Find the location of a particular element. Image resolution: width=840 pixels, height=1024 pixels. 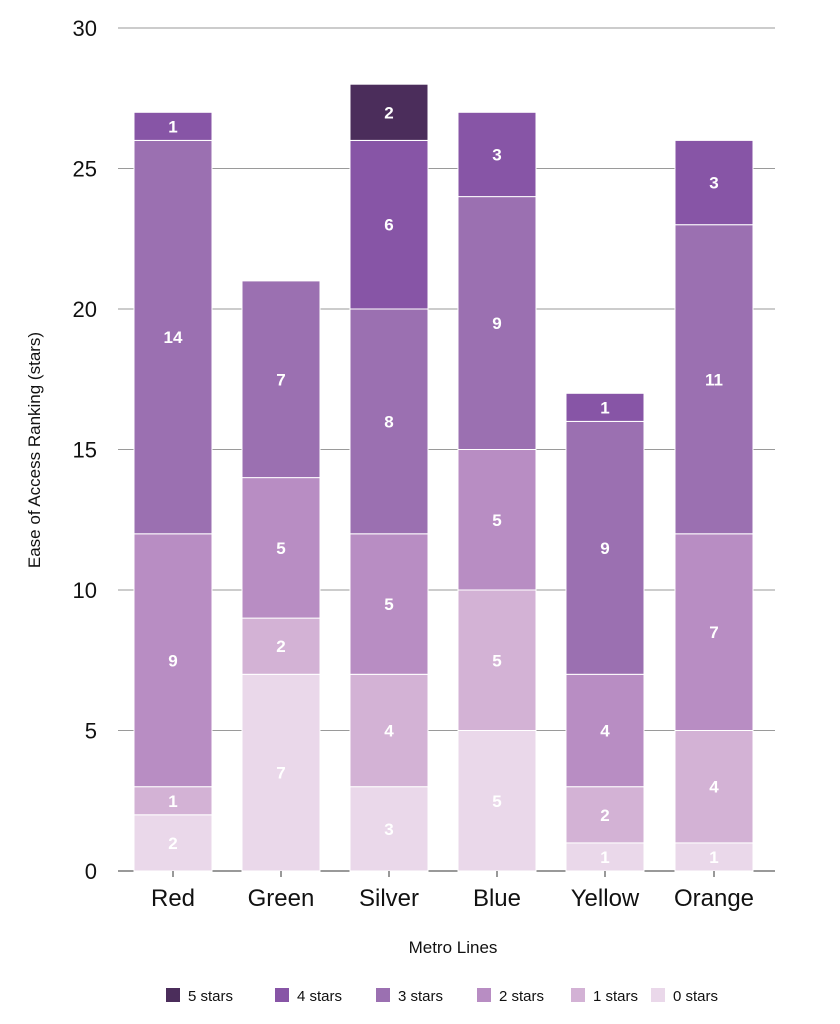

bar-segment-blue-1-stars is located at coordinates (497, 660).